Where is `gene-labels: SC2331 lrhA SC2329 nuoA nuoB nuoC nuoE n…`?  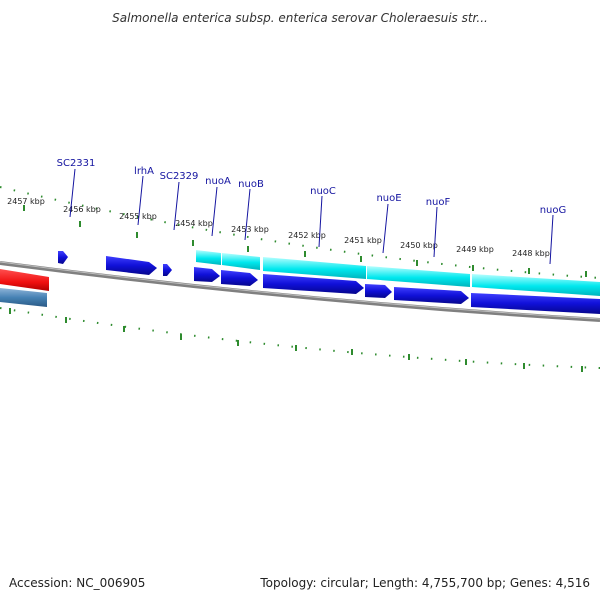 gene-labels: SC2331 lrhA SC2329 nuoA nuoB nuoC nuoE n… is located at coordinates (312, 187).